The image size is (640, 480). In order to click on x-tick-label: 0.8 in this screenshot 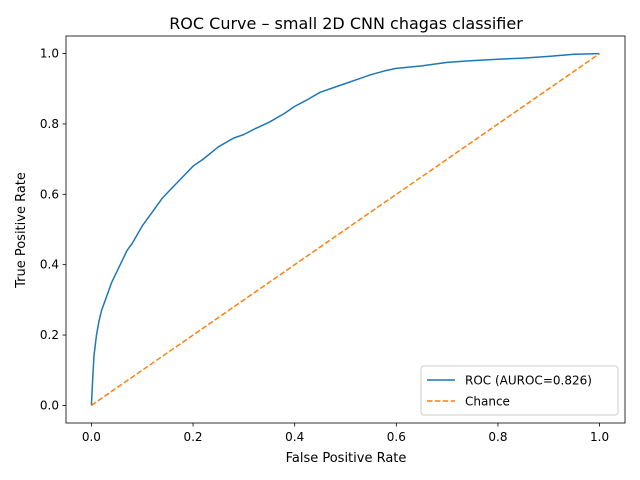, I will do `click(497, 437)`.